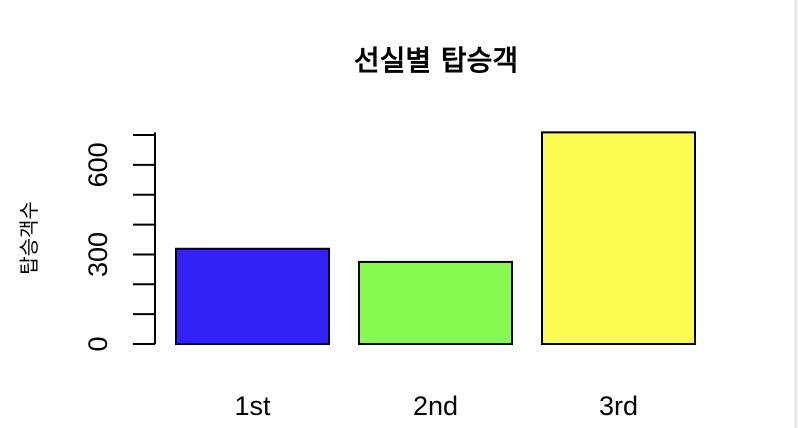 Image resolution: width=798 pixels, height=428 pixels. I want to click on category-label: 1st, so click(252, 406).